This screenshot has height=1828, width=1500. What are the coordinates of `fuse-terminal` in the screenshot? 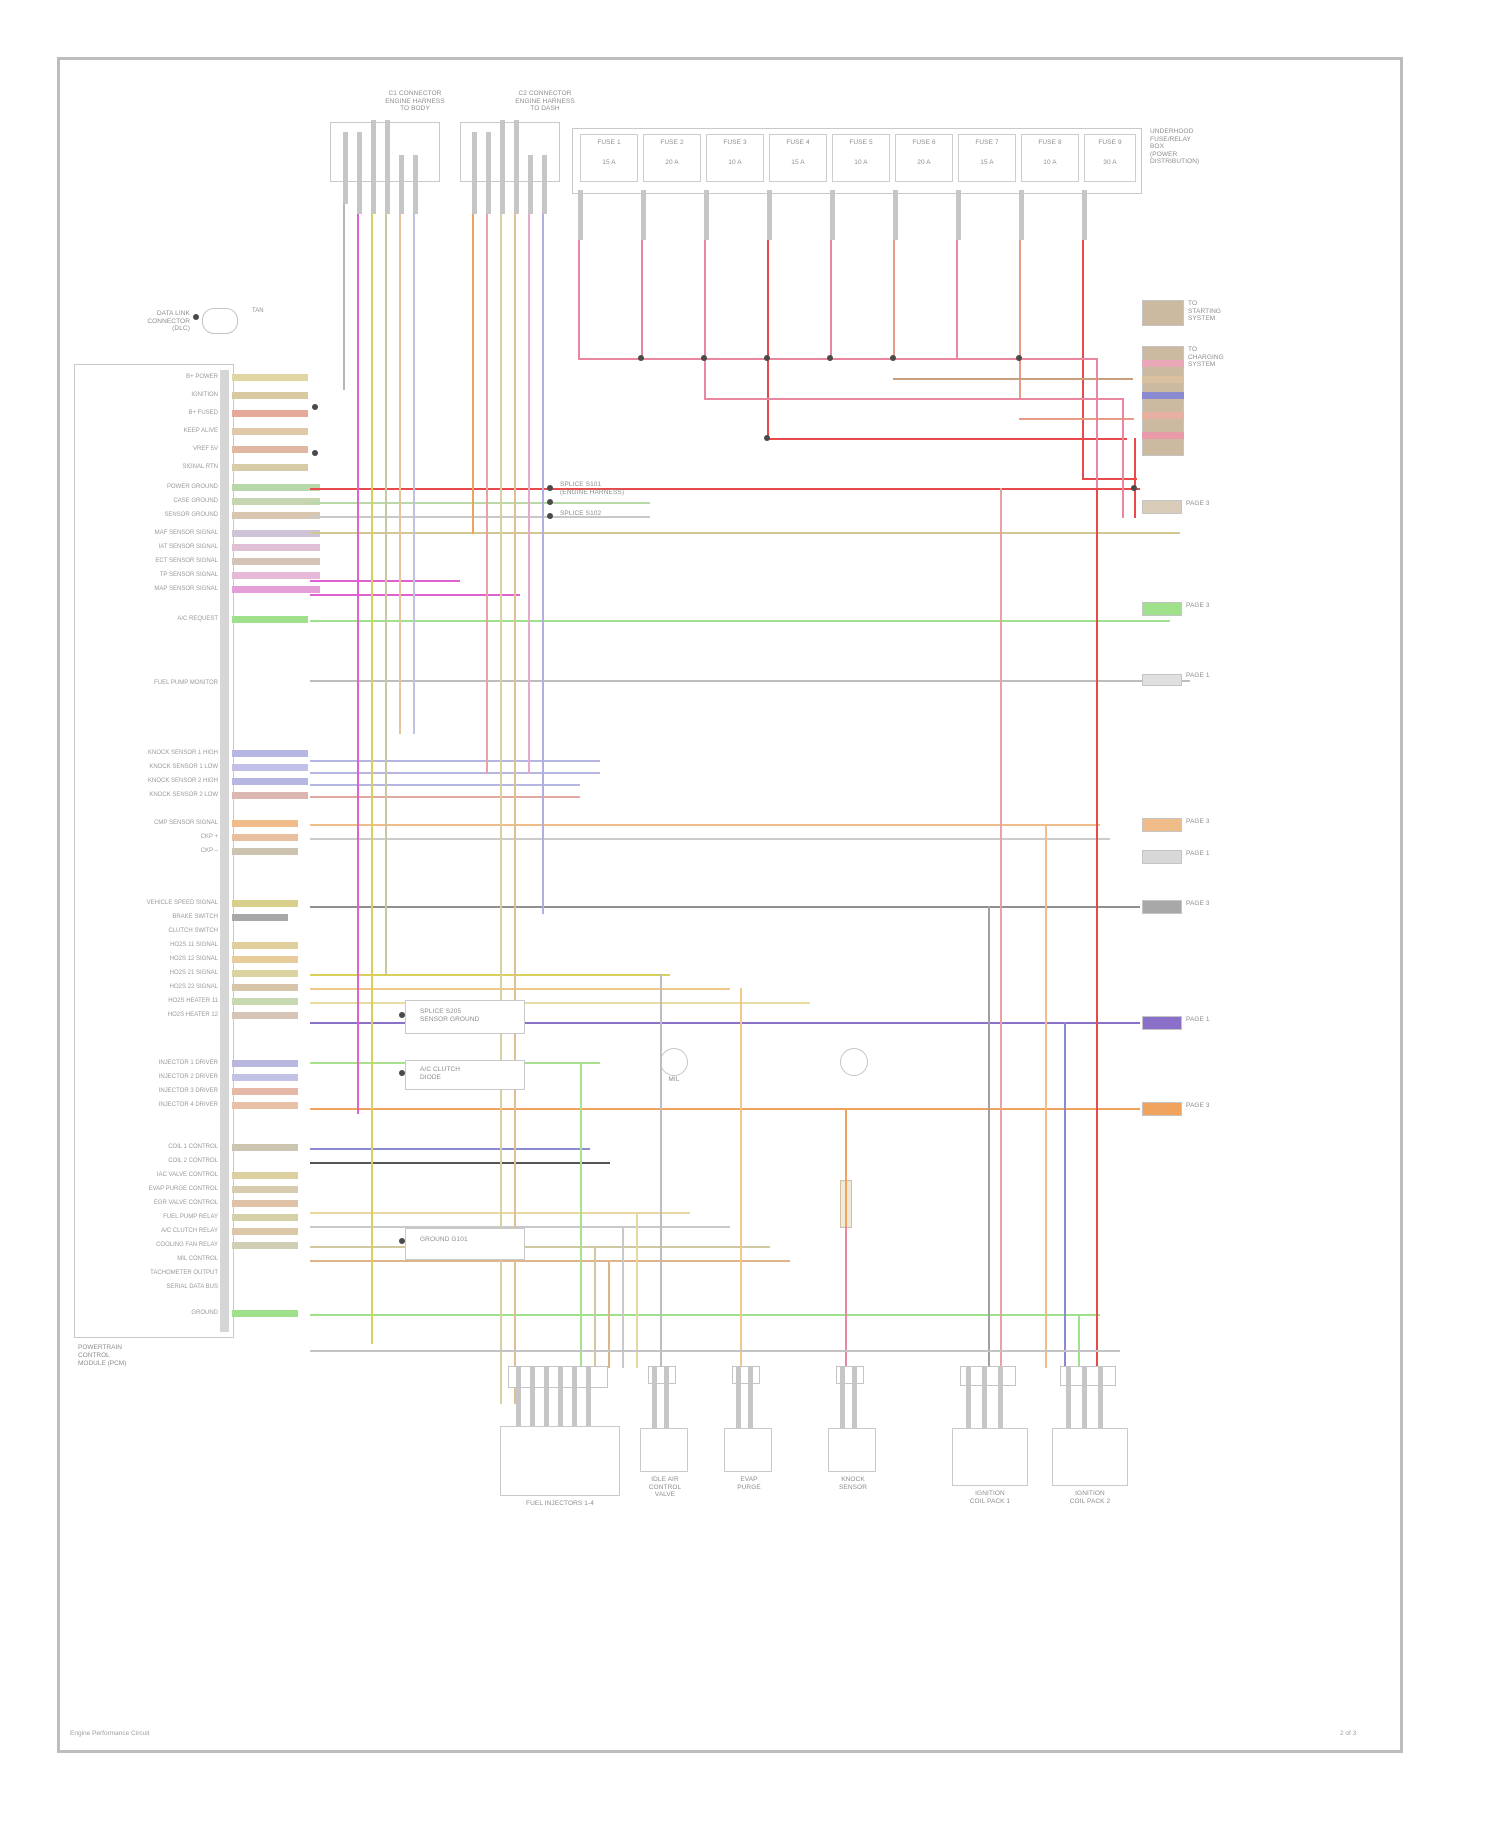 It's located at (769, 215).